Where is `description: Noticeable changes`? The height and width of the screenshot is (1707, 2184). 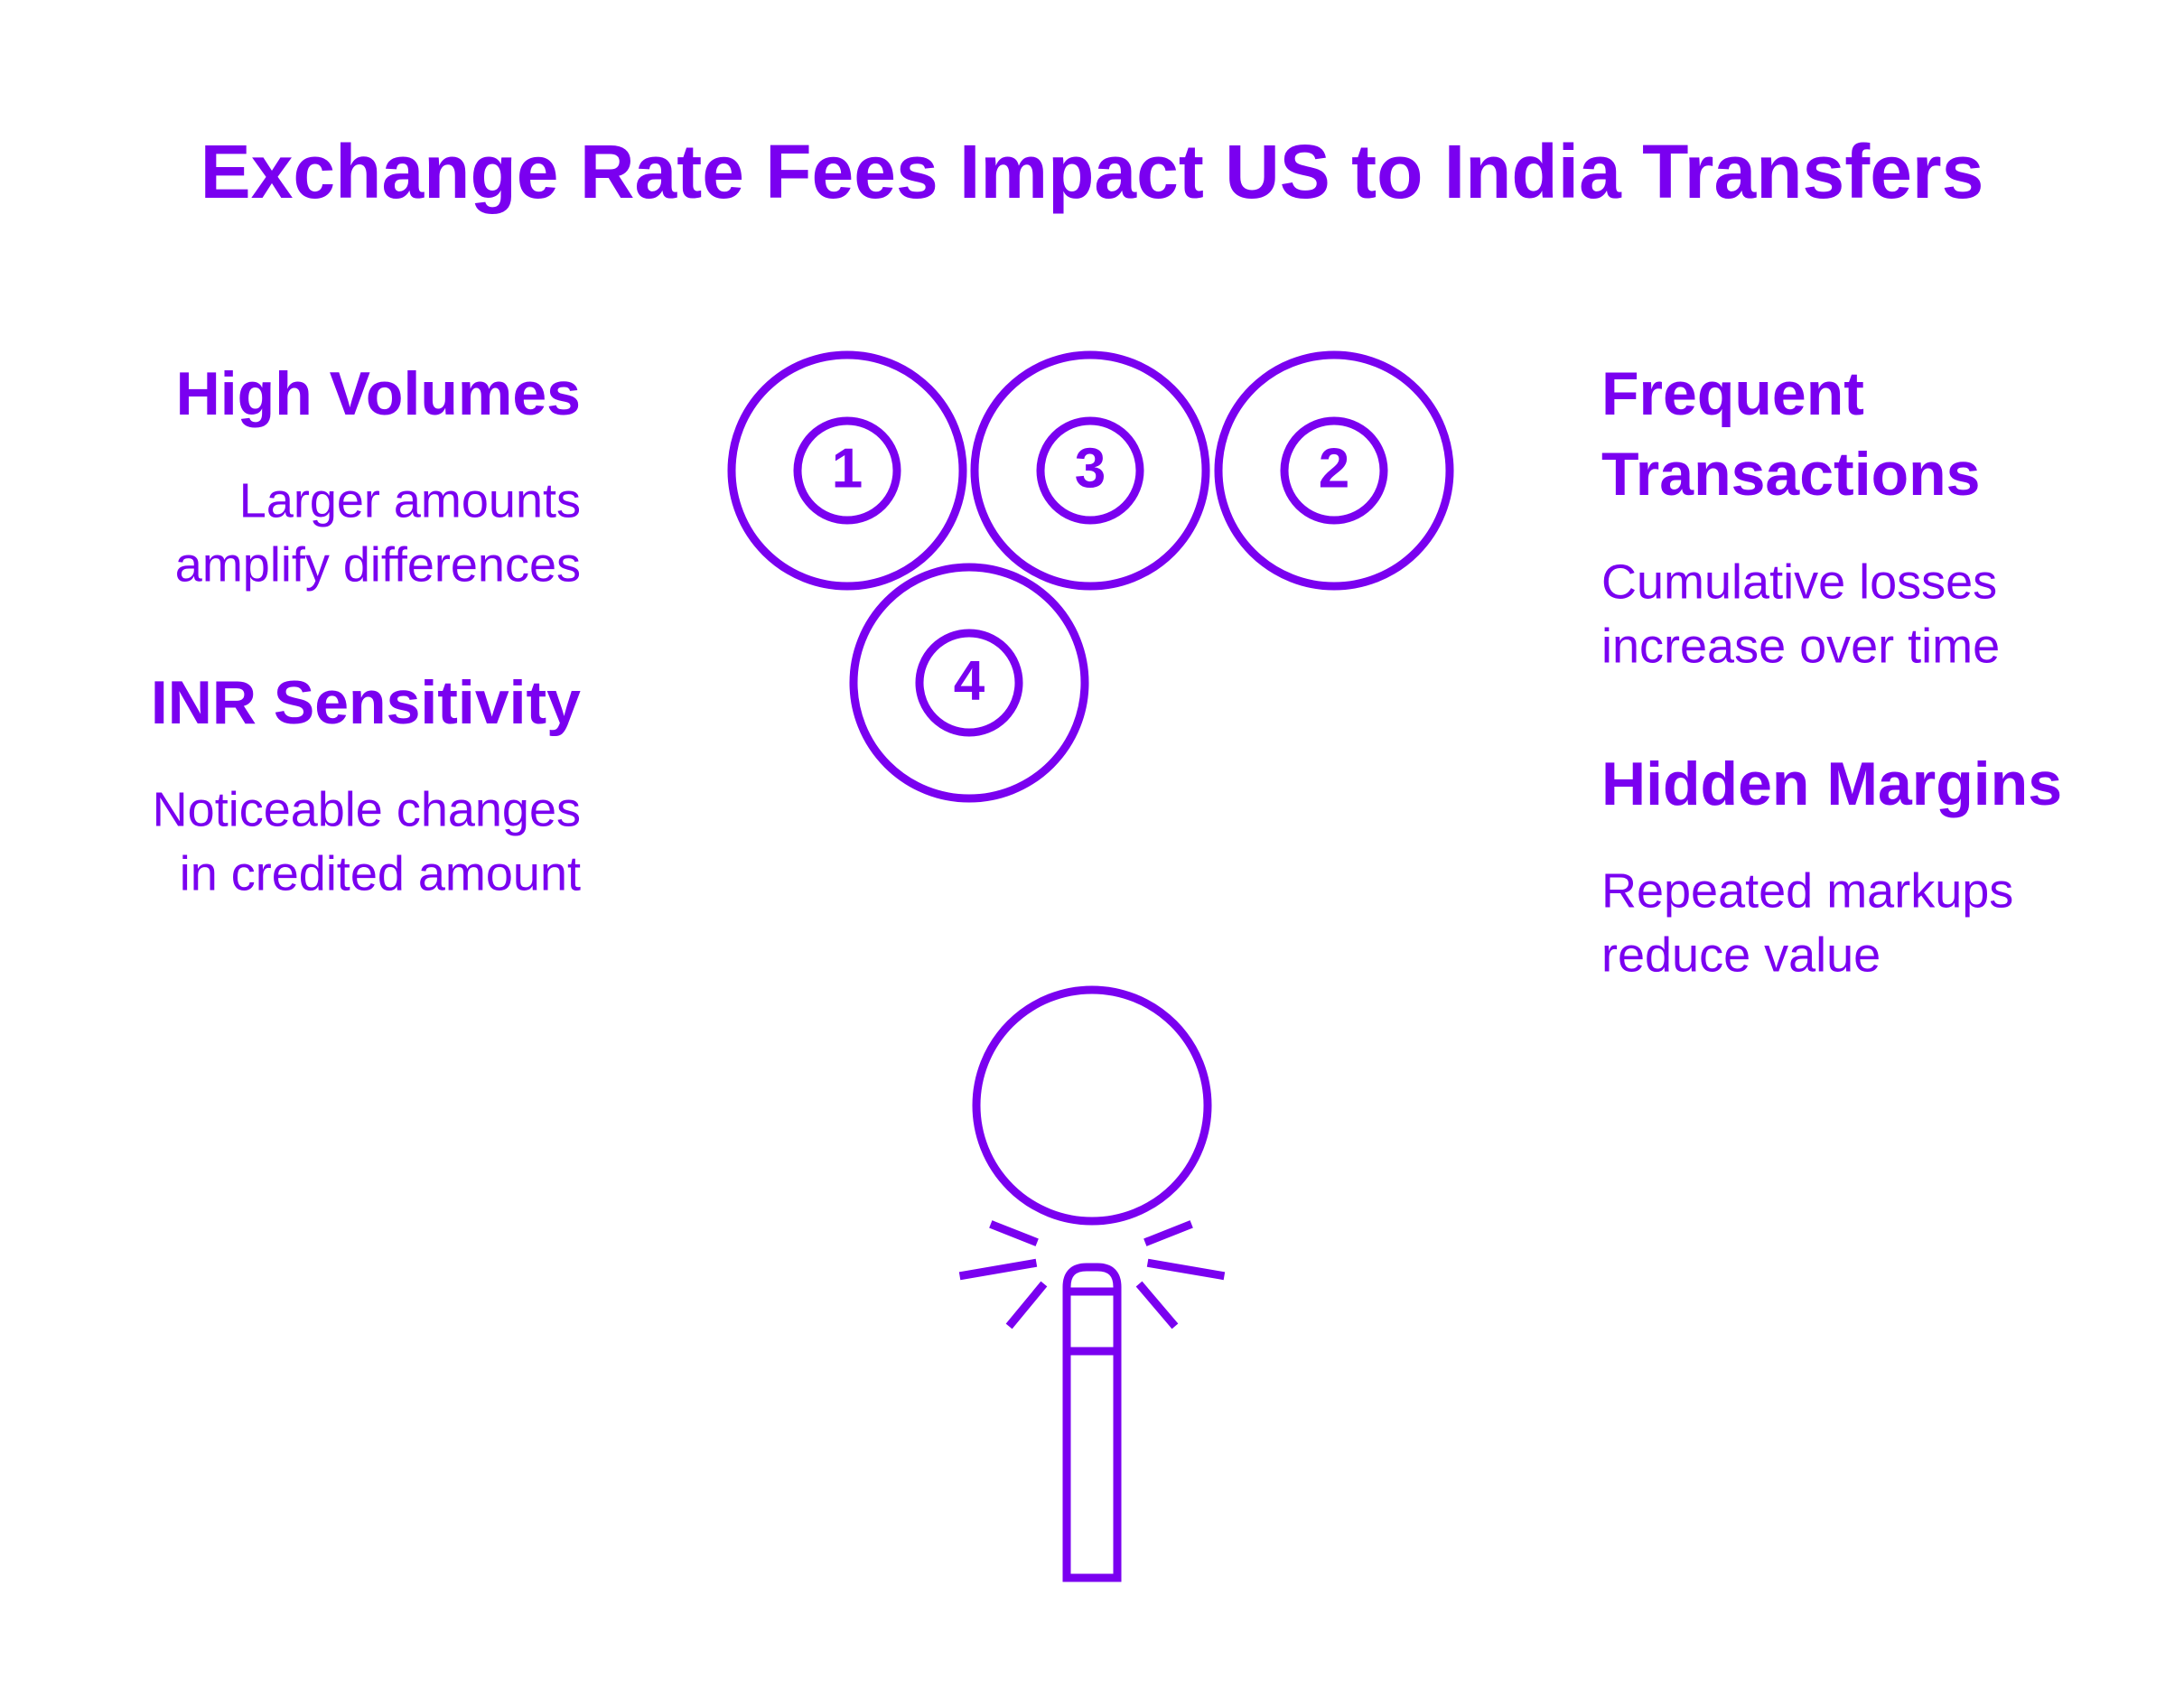
description: Noticeable changes is located at coordinates (367, 809).